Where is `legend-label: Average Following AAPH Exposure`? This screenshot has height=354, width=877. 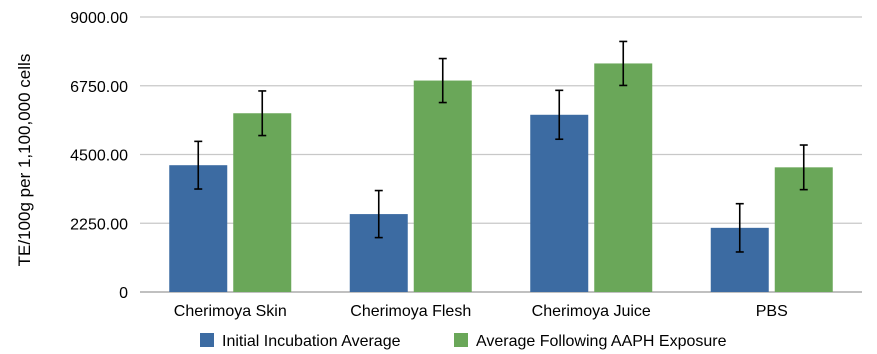 legend-label: Average Following AAPH Exposure is located at coordinates (601, 341).